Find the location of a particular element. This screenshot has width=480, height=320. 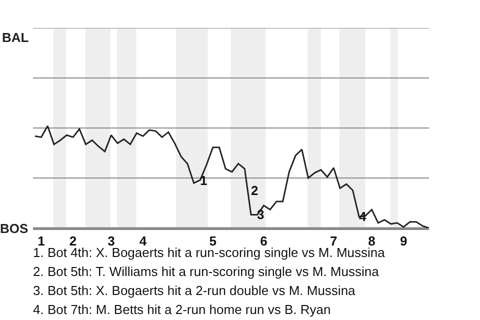

text: 2. Bot 5th: T. Williams hit a run-scoring single vs M. Mussina is located at coordinates (206, 271).